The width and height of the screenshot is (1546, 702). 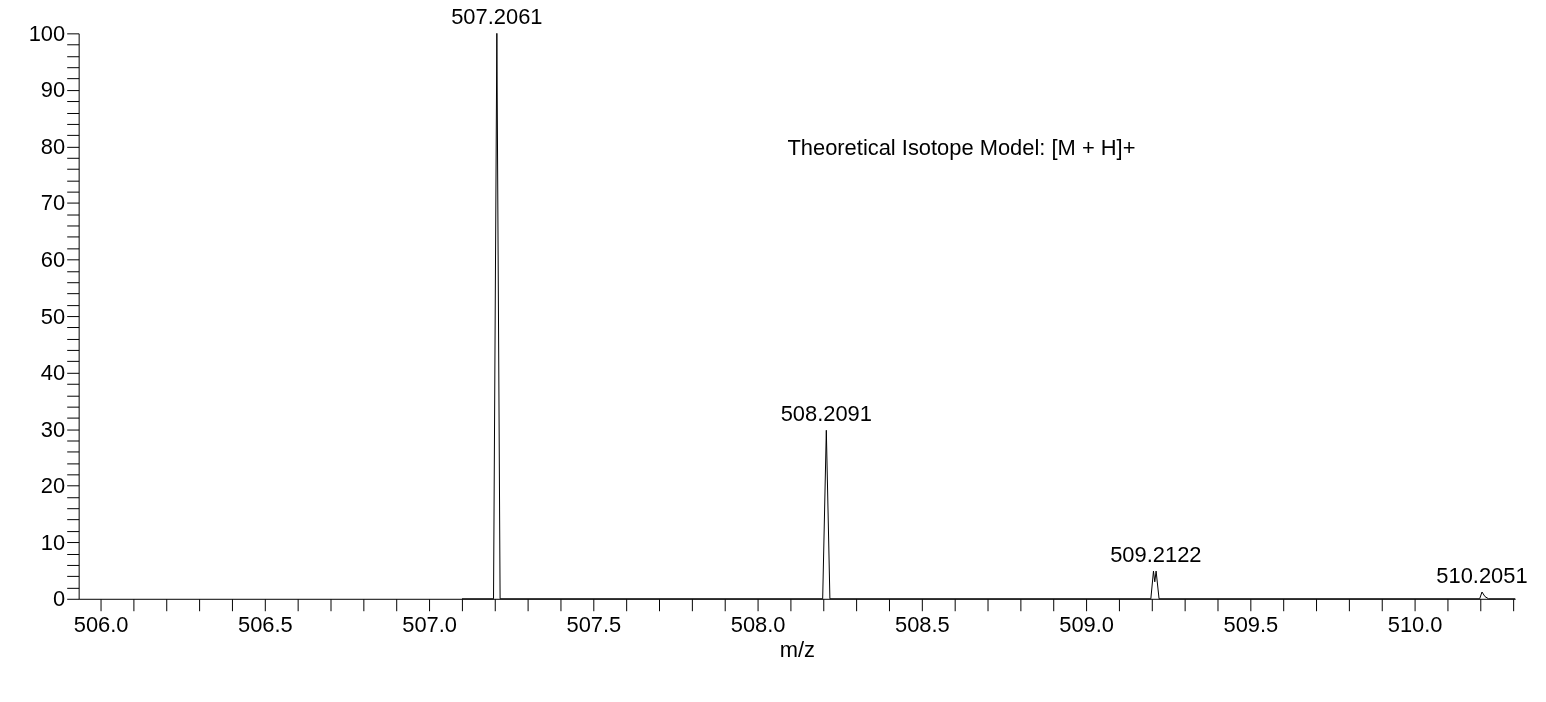 What do you see at coordinates (1482, 576) in the screenshot?
I see `annotation: 510.2051` at bounding box center [1482, 576].